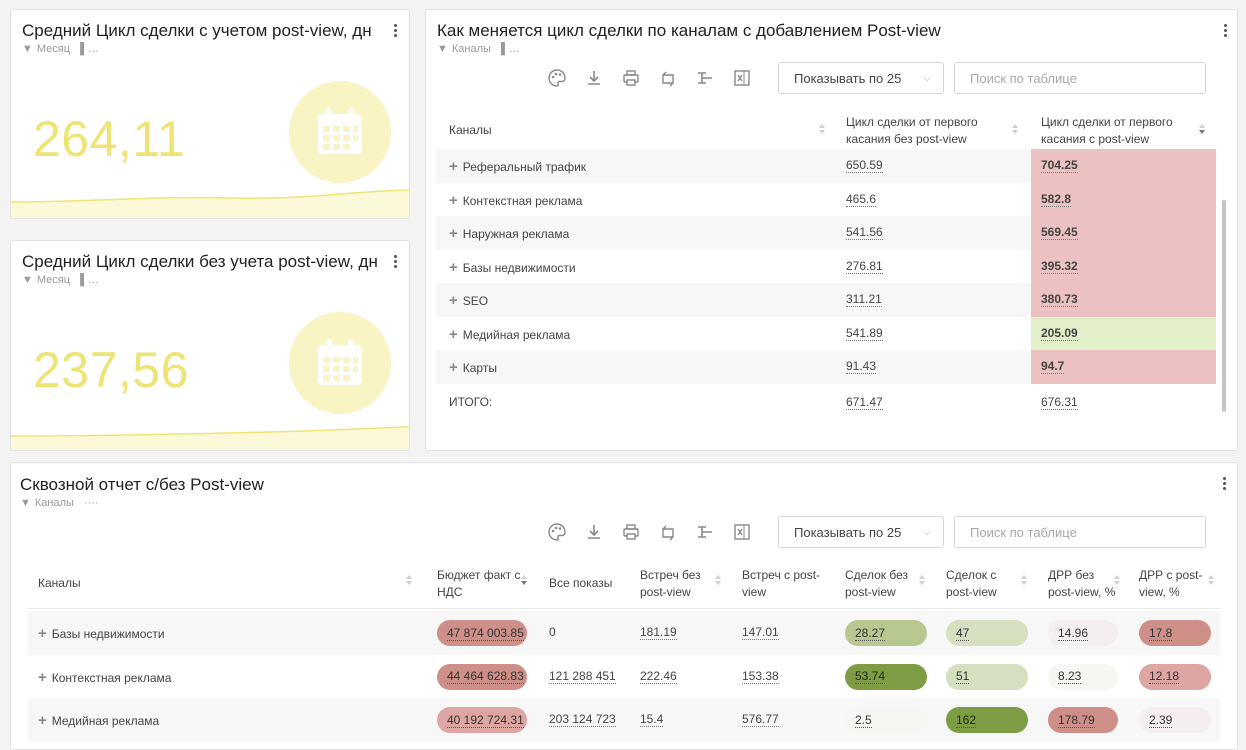 This screenshot has width=1246, height=750. What do you see at coordinates (1059, 333) in the screenshot?
I see `cycle-with-value: 205.09` at bounding box center [1059, 333].